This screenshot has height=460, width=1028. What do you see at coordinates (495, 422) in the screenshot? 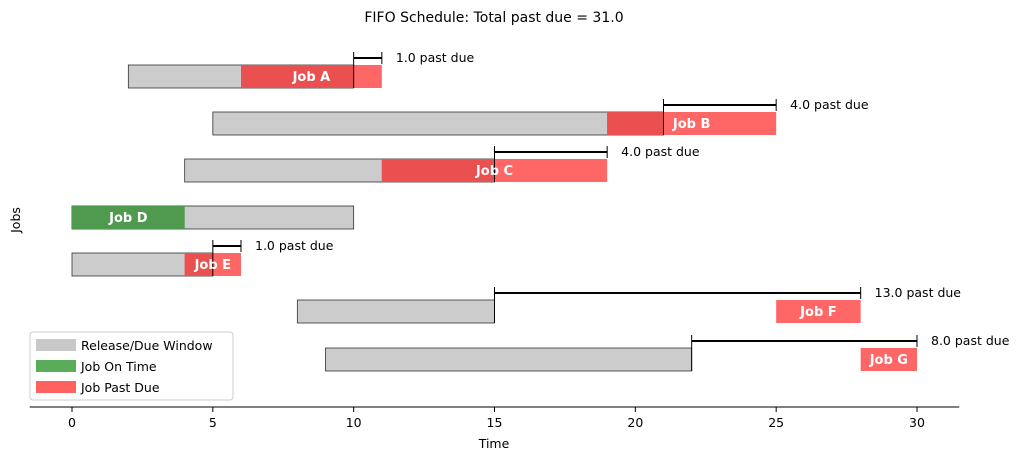
I see `x-tick-label: 15` at bounding box center [495, 422].